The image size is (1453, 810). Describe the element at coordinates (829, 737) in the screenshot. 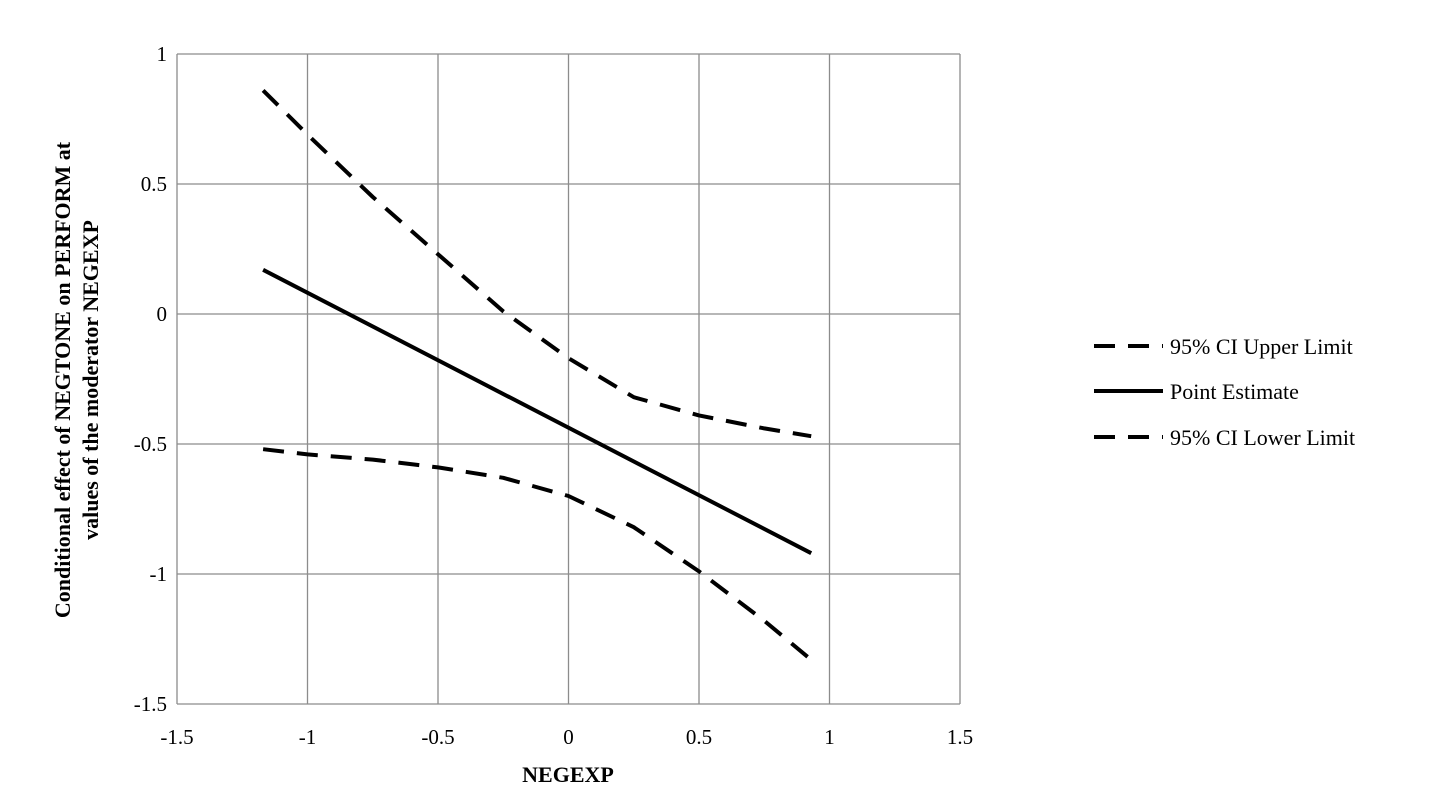

I see `x-tick-label: 1` at that location.